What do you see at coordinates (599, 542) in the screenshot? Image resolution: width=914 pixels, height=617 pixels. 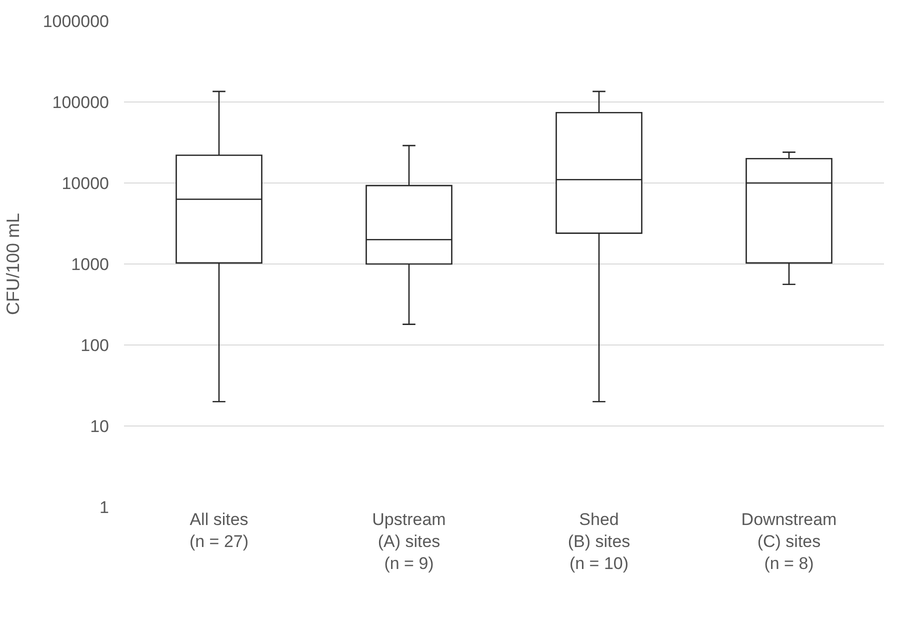 I see `x-tick-label: Shed (B) sites (n = 10)` at bounding box center [599, 542].